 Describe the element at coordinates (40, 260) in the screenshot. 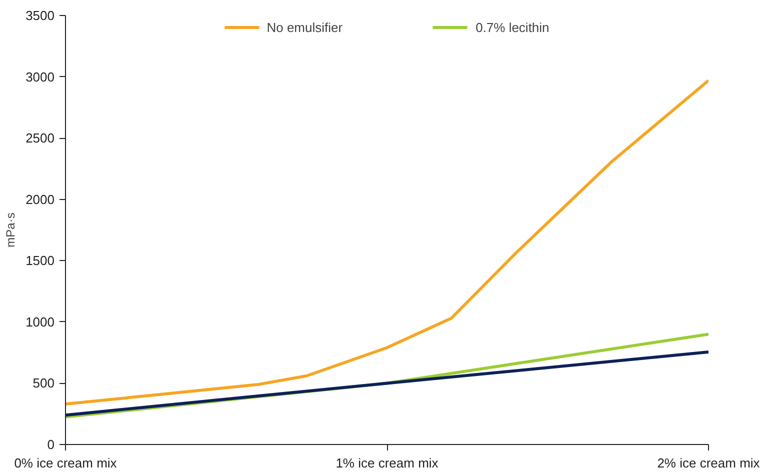

I see `y-tick-label: 1500` at that location.